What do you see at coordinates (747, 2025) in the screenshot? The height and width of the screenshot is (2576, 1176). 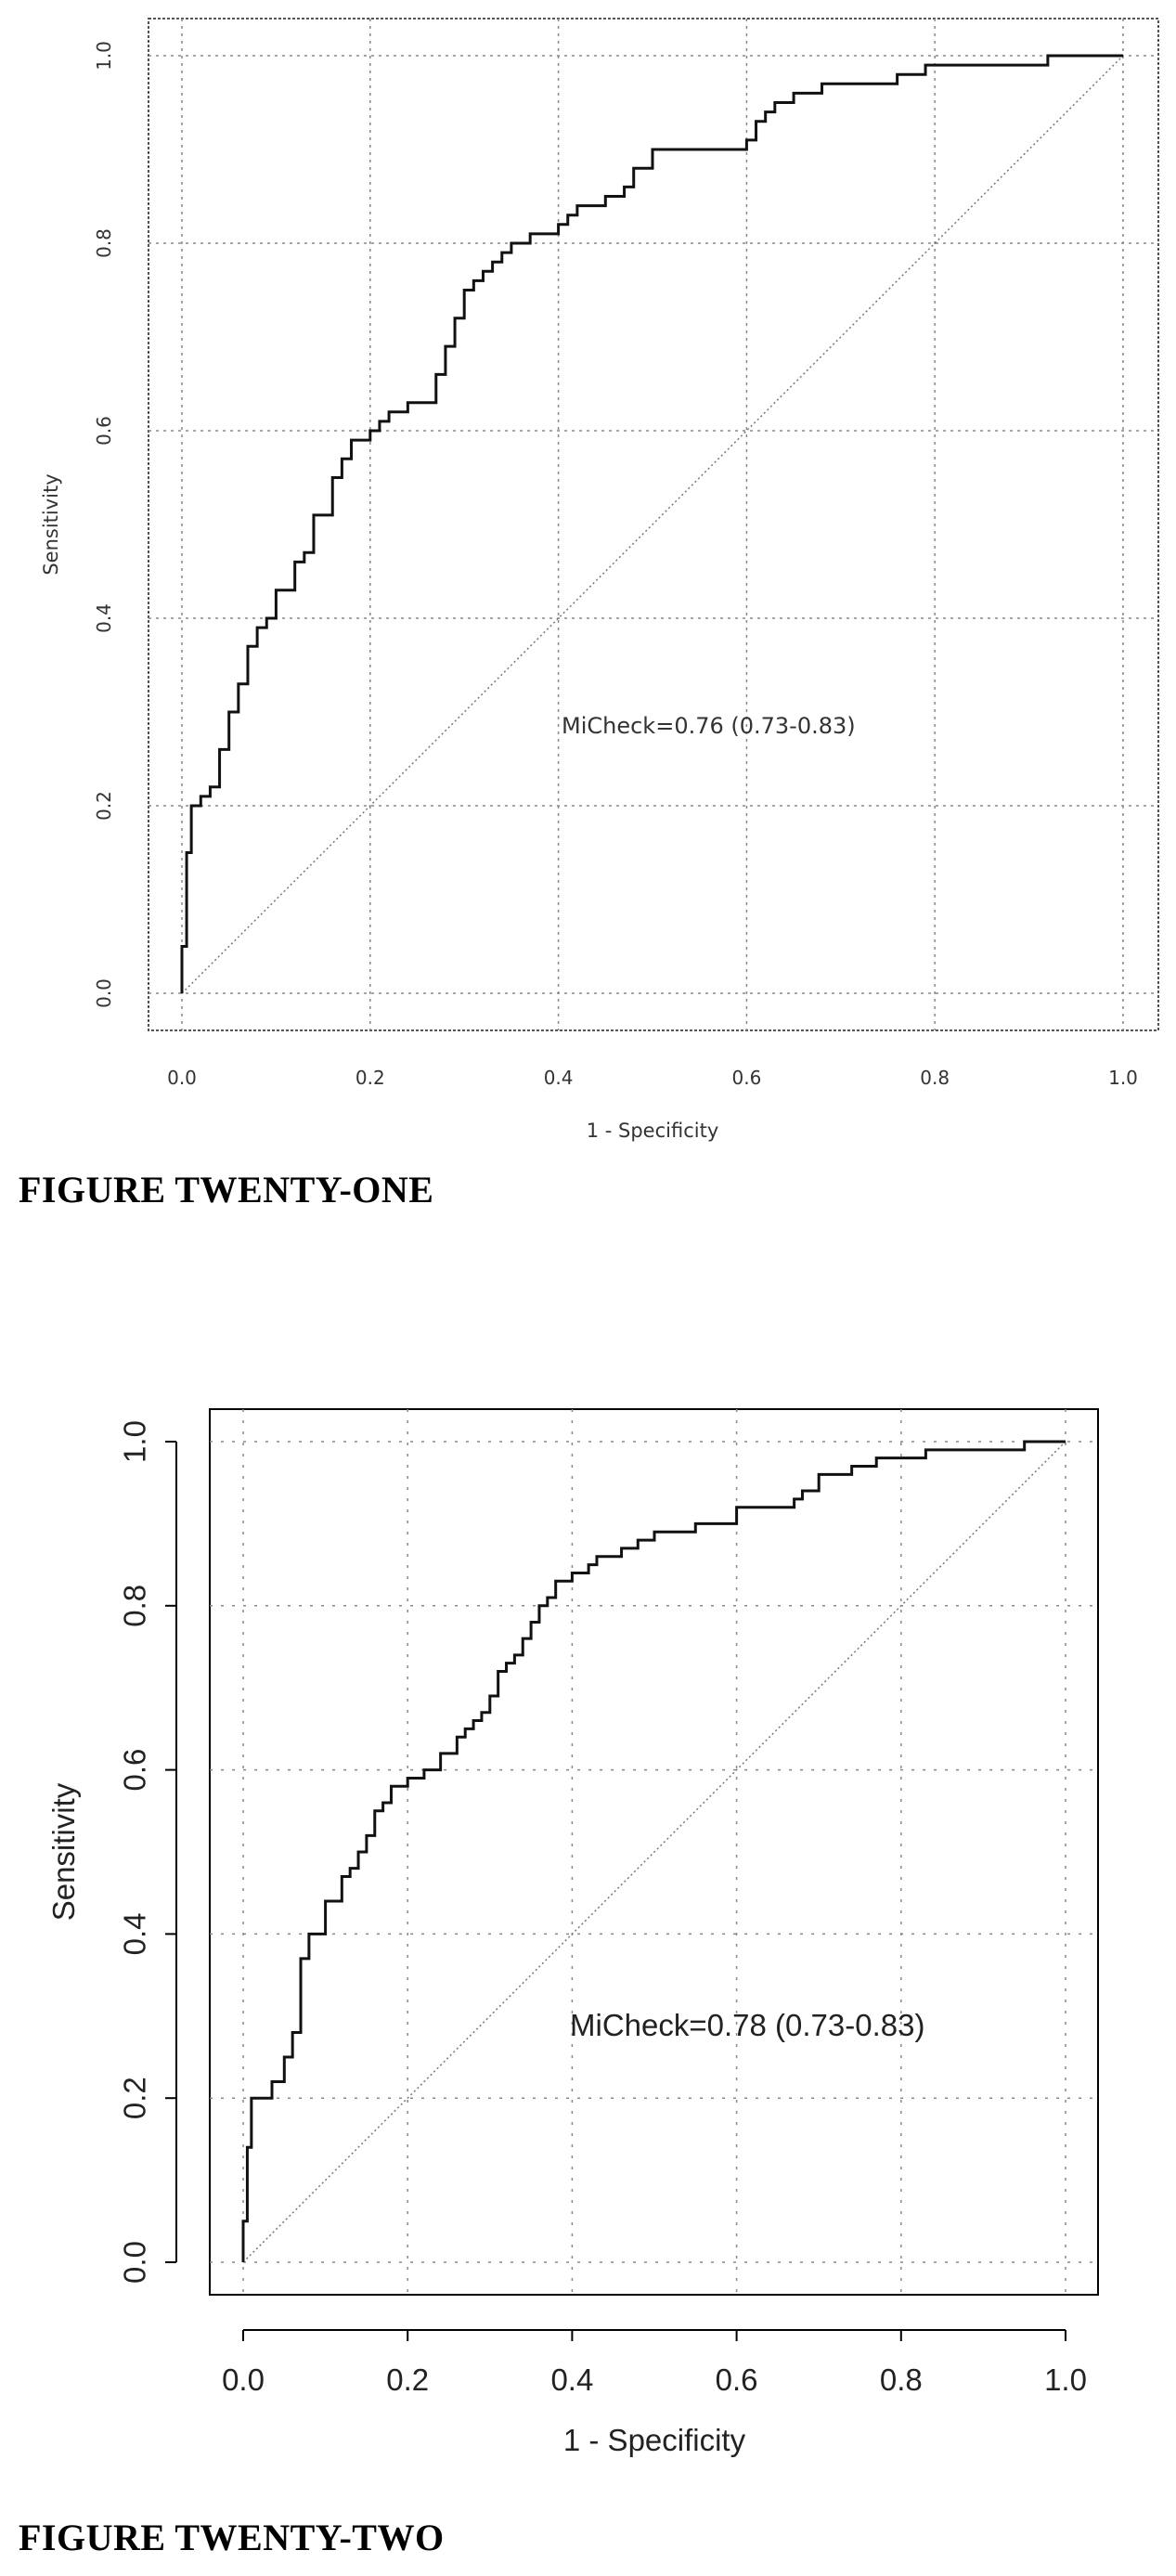 I see `auc-annotation: MiCheck=0.78 (0.73-0.83)` at bounding box center [747, 2025].